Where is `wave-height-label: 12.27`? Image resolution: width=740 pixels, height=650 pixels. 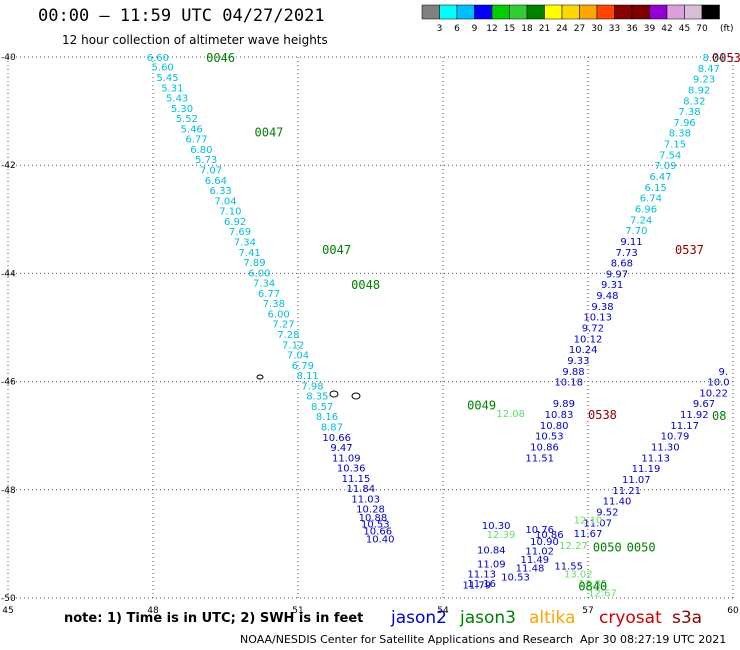 wave-height-label: 12.27 is located at coordinates (573, 546).